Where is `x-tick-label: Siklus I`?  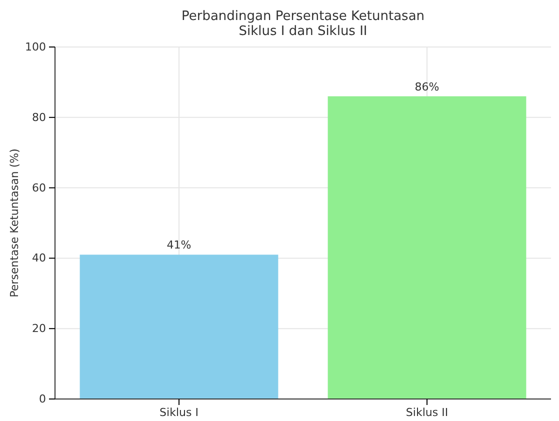
x-tick-label: Siklus I is located at coordinates (179, 412).